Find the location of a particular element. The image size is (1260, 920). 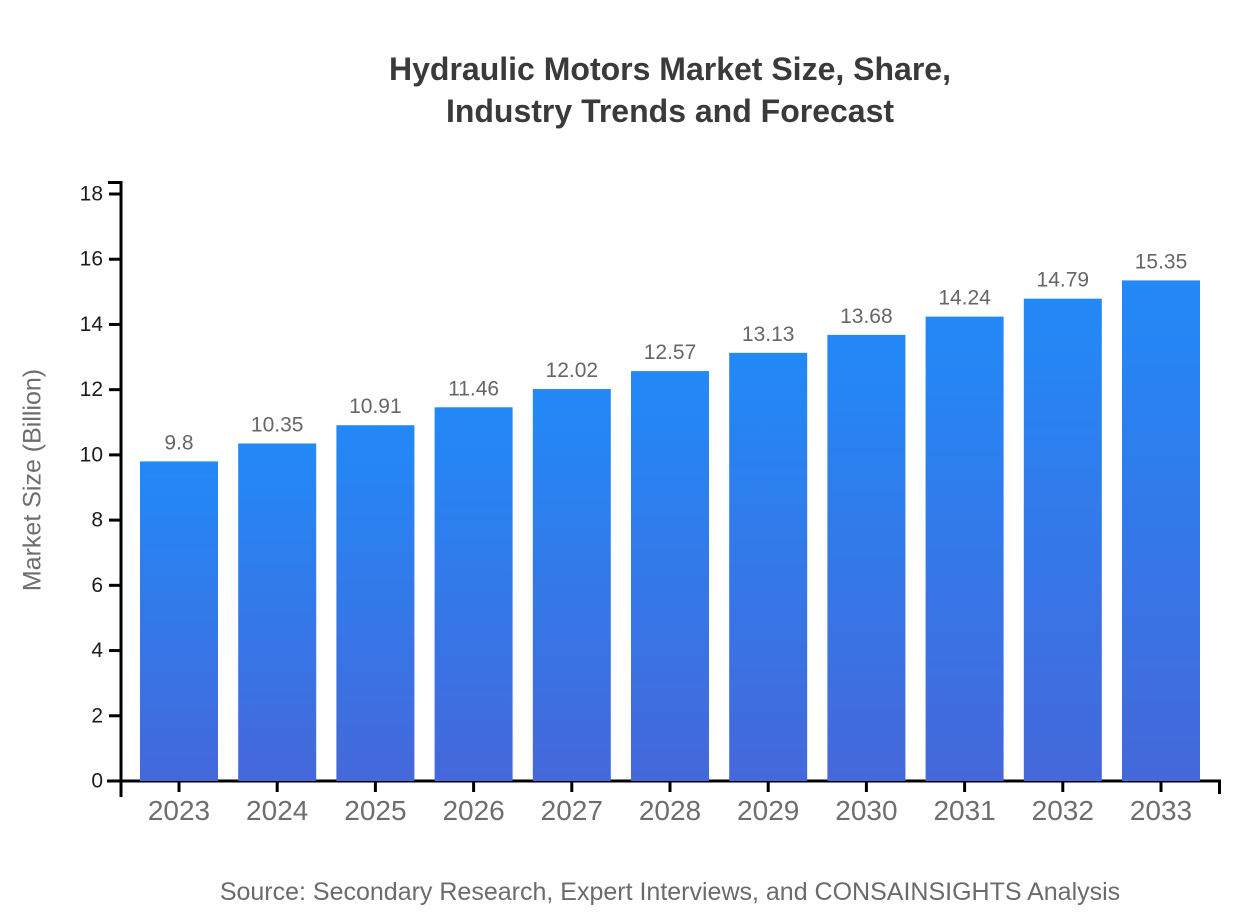

y-tick-label: 4 is located at coordinates (97, 650).